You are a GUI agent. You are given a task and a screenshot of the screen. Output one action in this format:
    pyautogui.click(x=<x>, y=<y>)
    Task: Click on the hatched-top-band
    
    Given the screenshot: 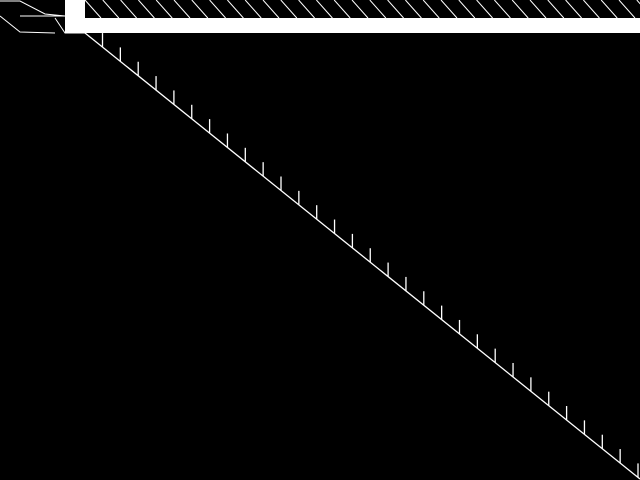 What is the action you would take?
    pyautogui.click(x=362, y=9)
    